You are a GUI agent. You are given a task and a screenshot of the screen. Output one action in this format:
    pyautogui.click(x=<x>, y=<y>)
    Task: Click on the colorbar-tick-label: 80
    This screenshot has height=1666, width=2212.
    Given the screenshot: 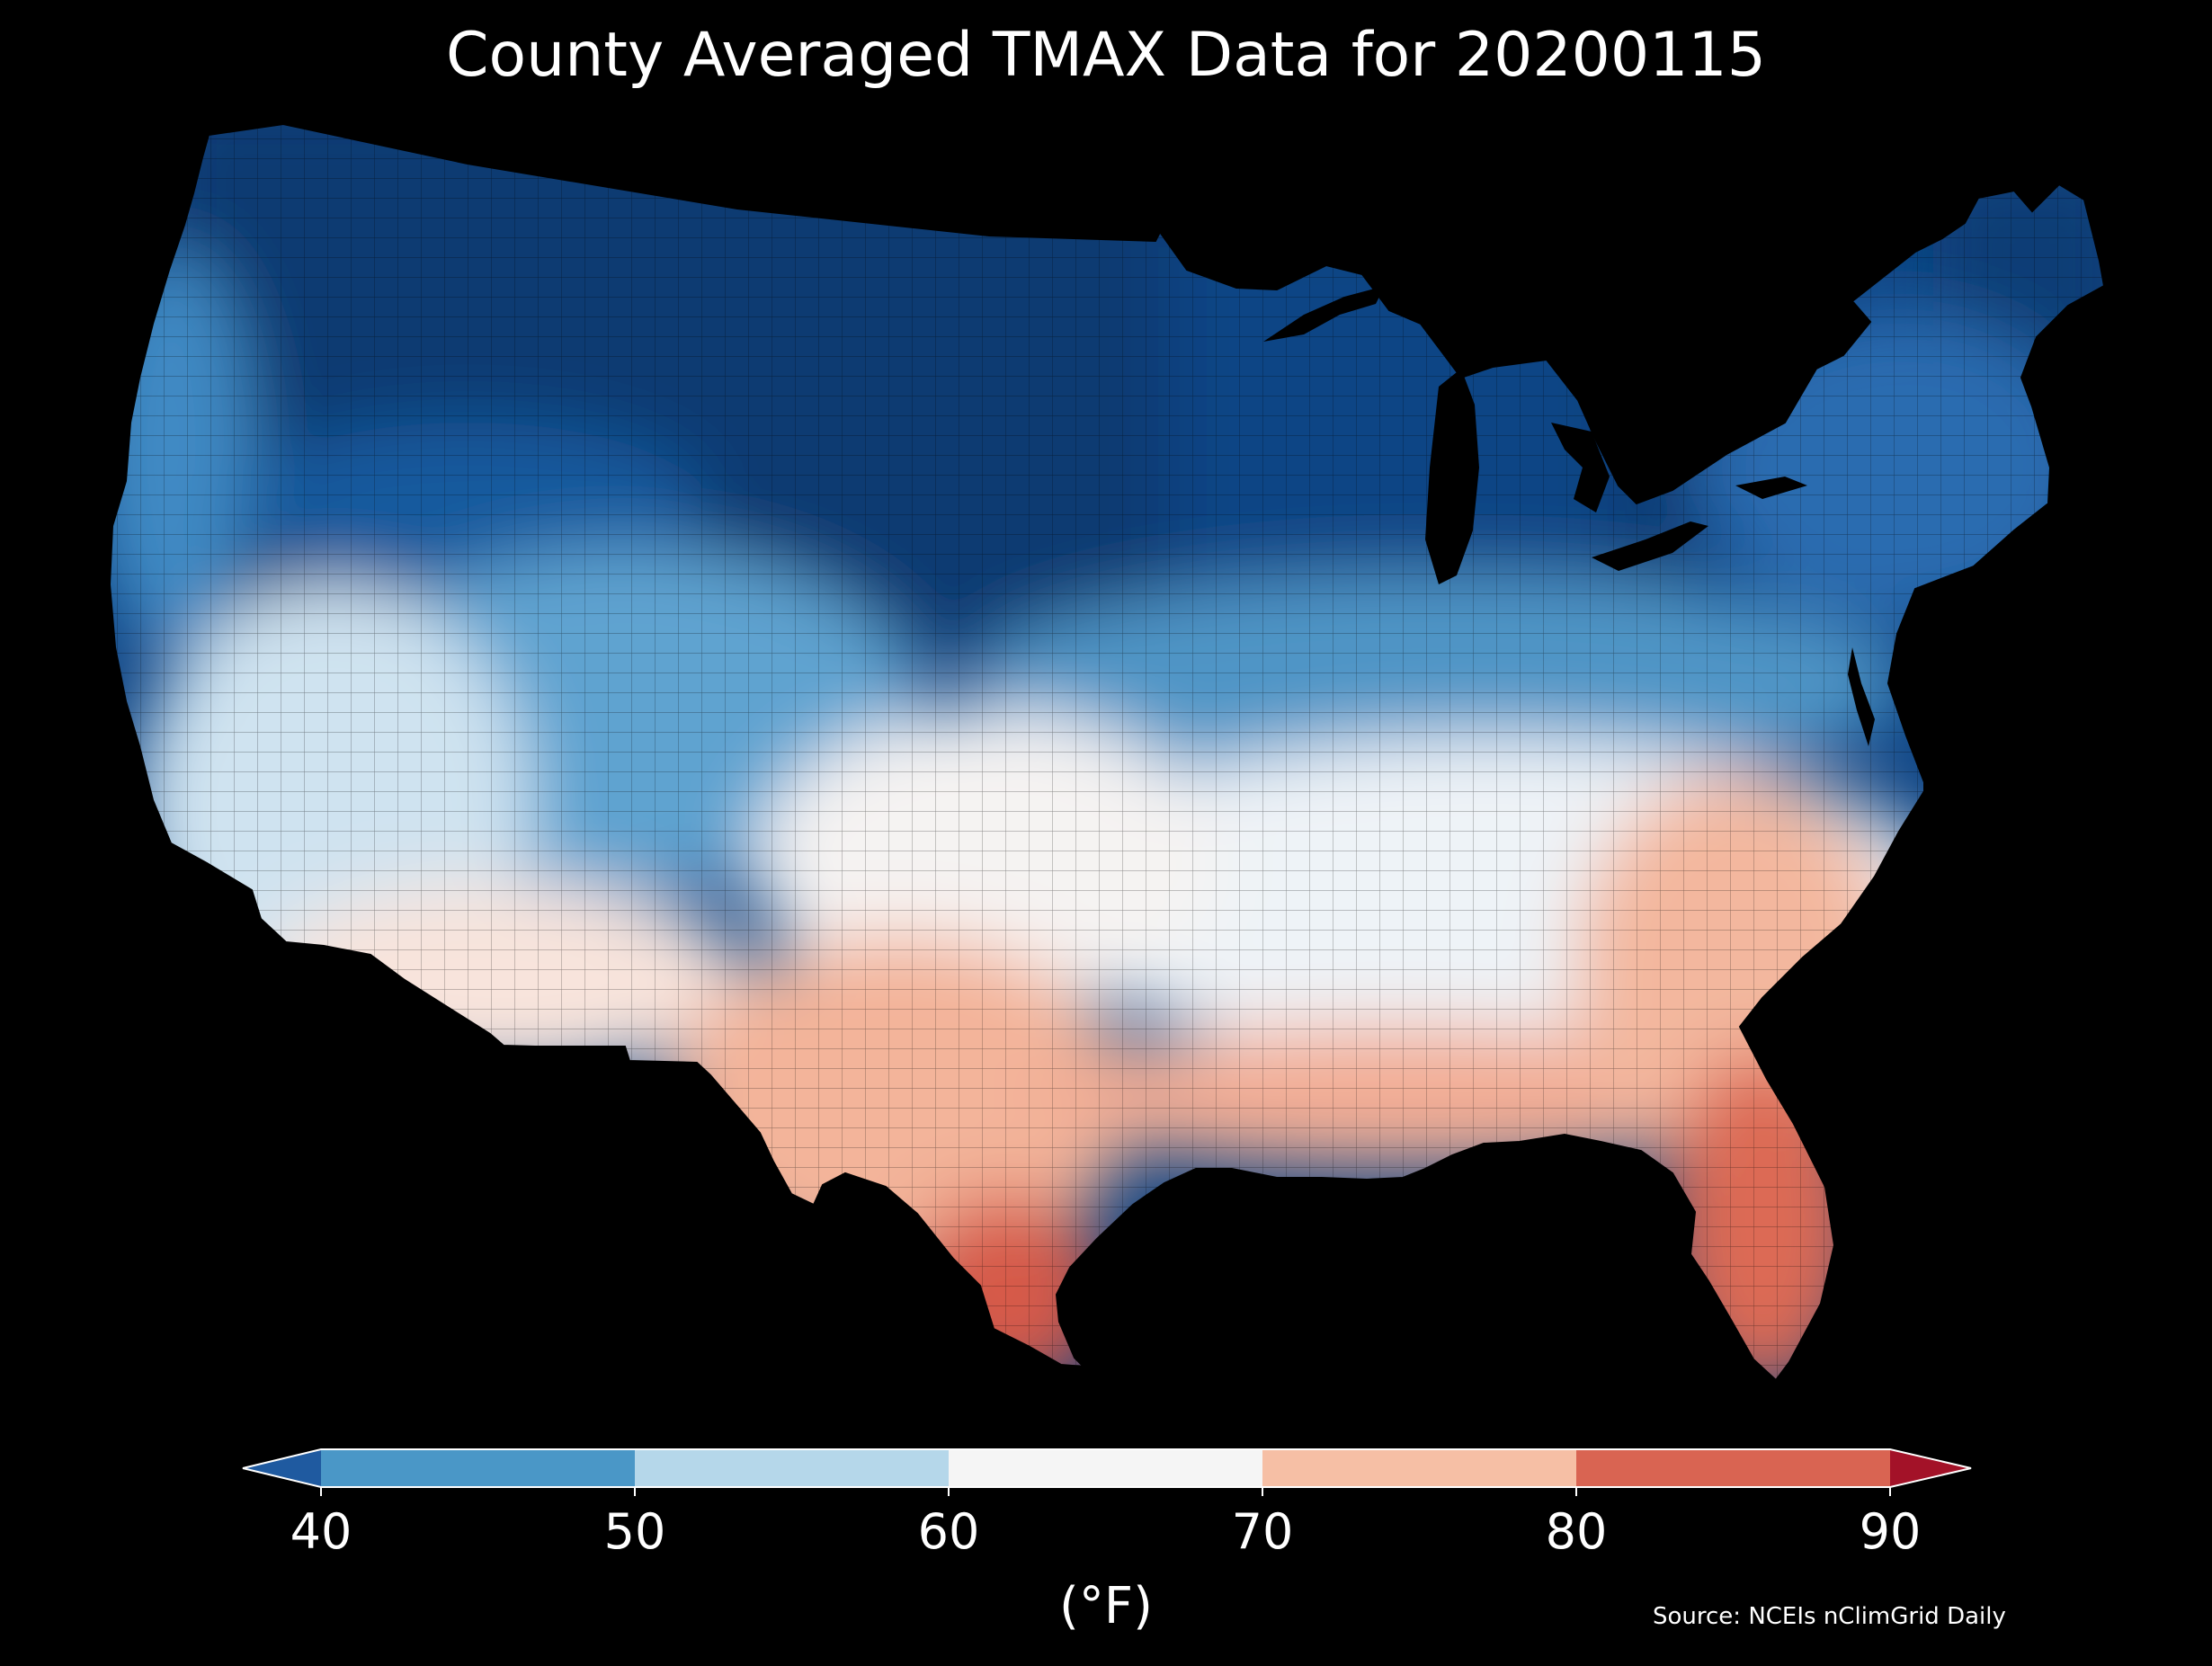 What is the action you would take?
    pyautogui.click(x=1577, y=1532)
    